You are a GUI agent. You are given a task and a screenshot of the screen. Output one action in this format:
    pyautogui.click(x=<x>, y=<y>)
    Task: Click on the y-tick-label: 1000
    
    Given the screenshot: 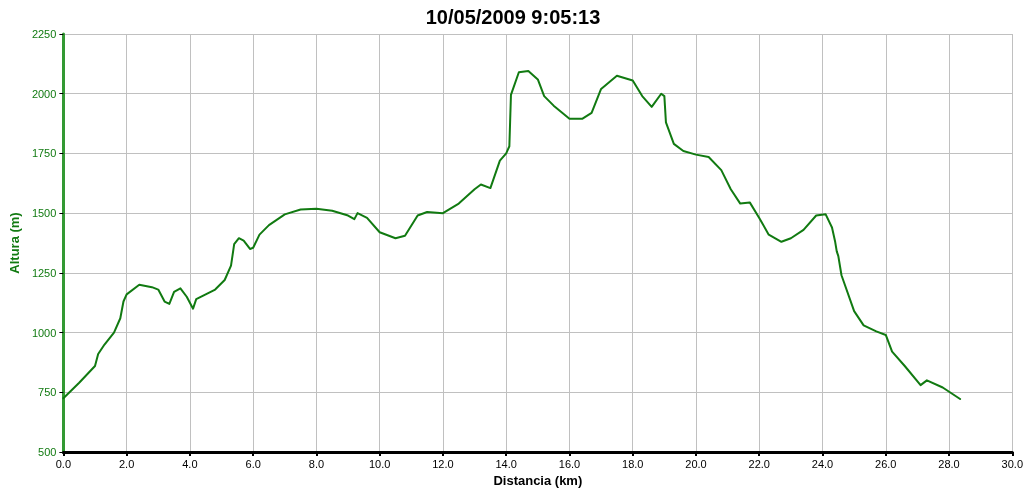 What is the action you would take?
    pyautogui.click(x=44, y=332)
    